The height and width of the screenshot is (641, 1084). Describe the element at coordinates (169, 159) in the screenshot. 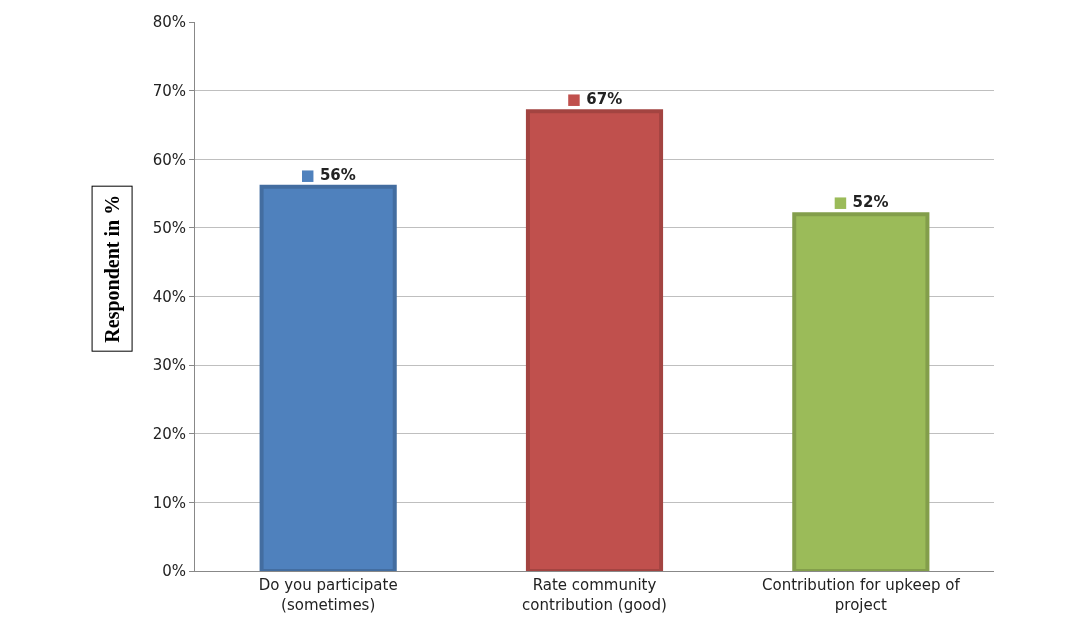

I see `y-tick-label: 60%` at that location.